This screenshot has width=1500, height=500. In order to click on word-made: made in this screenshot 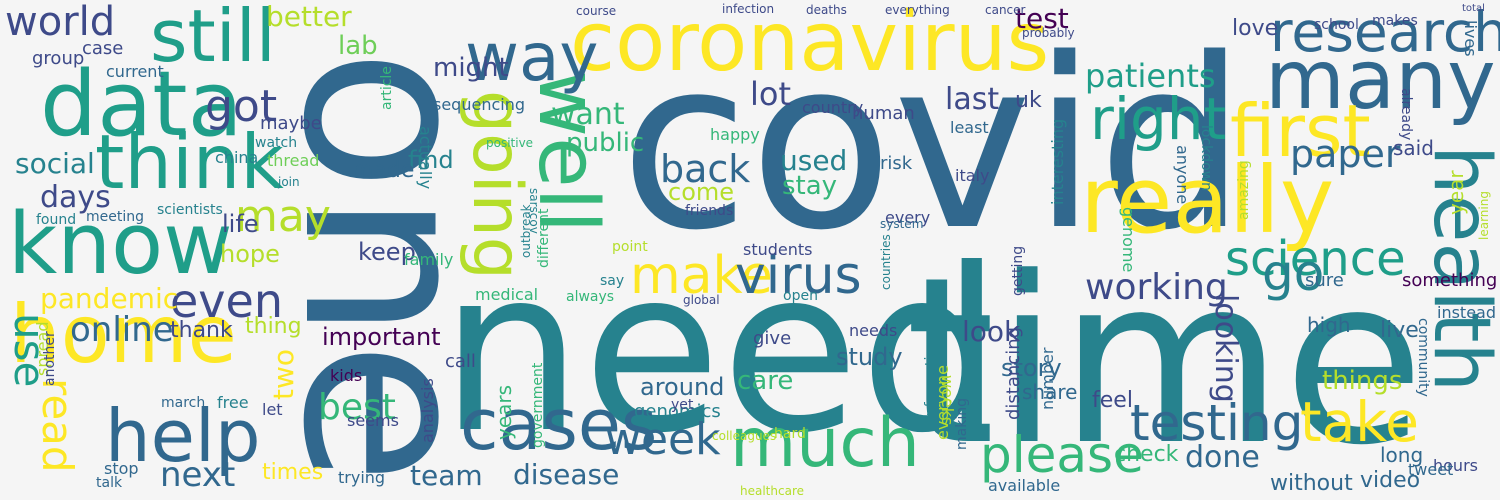, I will do `click(383, 170)`.